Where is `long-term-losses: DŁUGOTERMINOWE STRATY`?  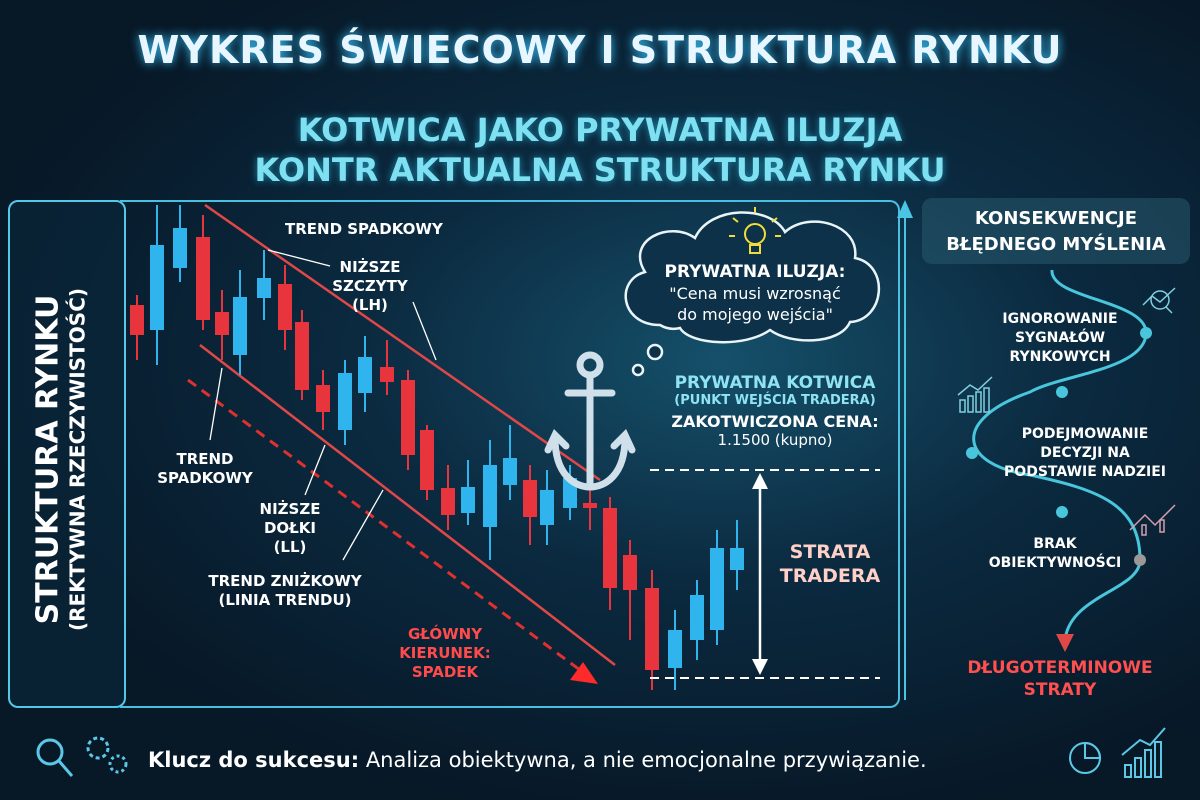 long-term-losses: DŁUGOTERMINOWE STRATY is located at coordinates (1060, 679).